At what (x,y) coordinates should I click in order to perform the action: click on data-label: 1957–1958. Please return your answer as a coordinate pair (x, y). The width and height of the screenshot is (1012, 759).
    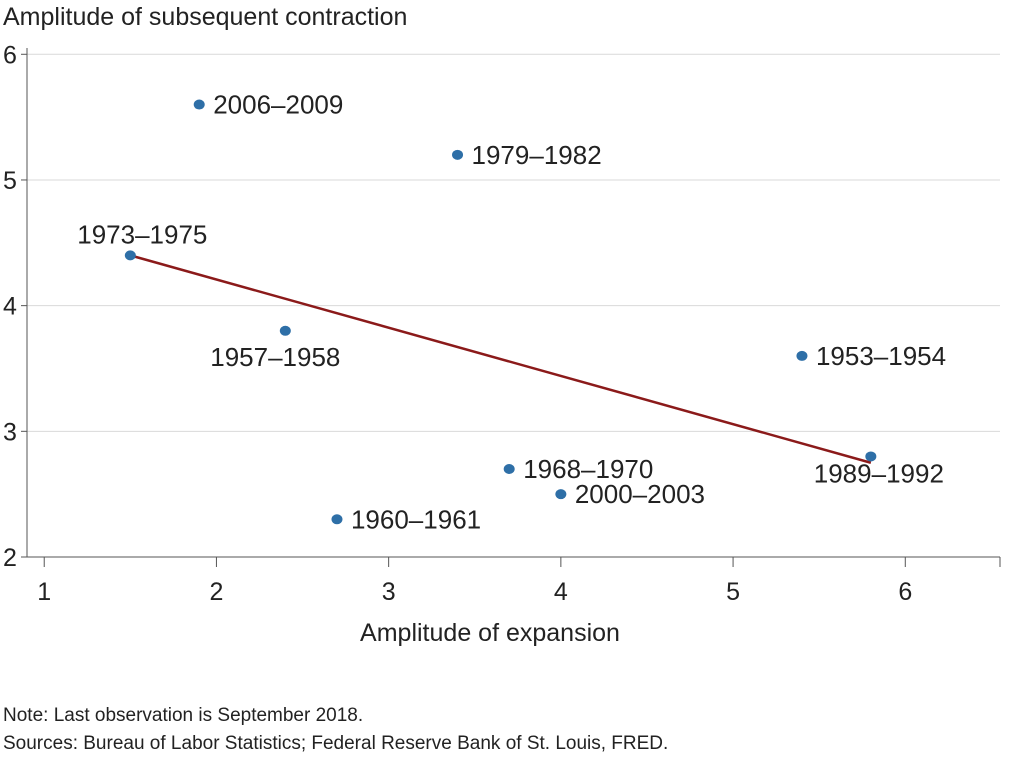
    Looking at the image, I should click on (275, 357).